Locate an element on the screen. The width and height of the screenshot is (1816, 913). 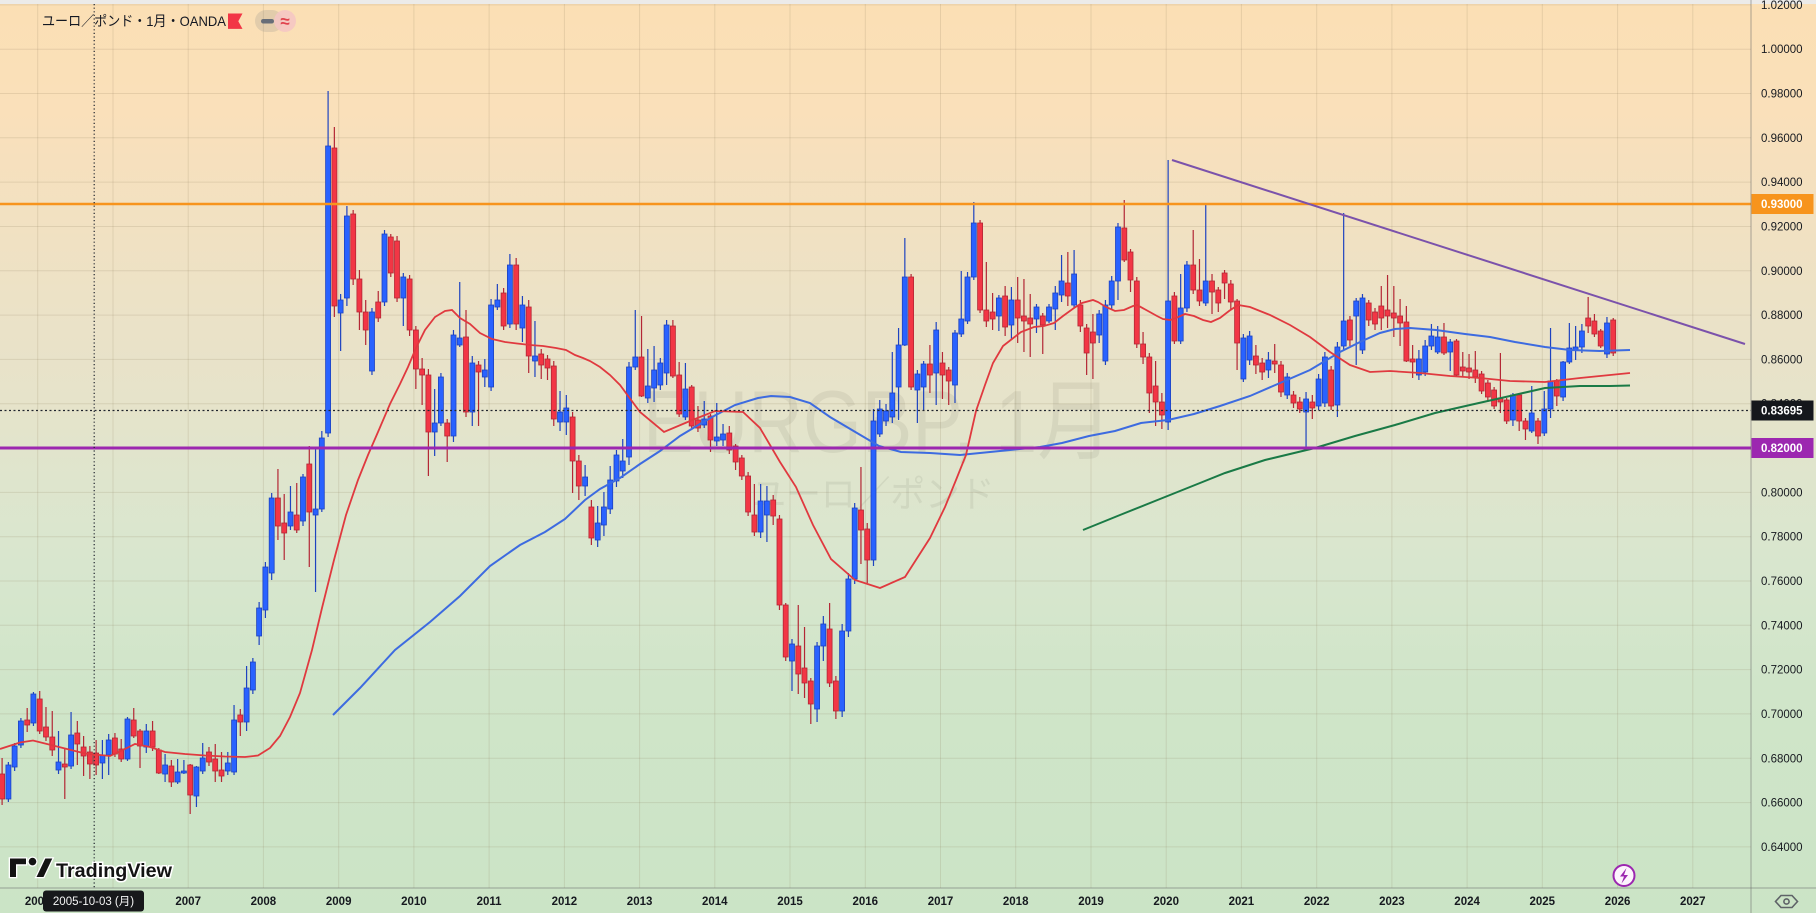
svg-text: 0.96000 is located at coordinates (1782, 139).